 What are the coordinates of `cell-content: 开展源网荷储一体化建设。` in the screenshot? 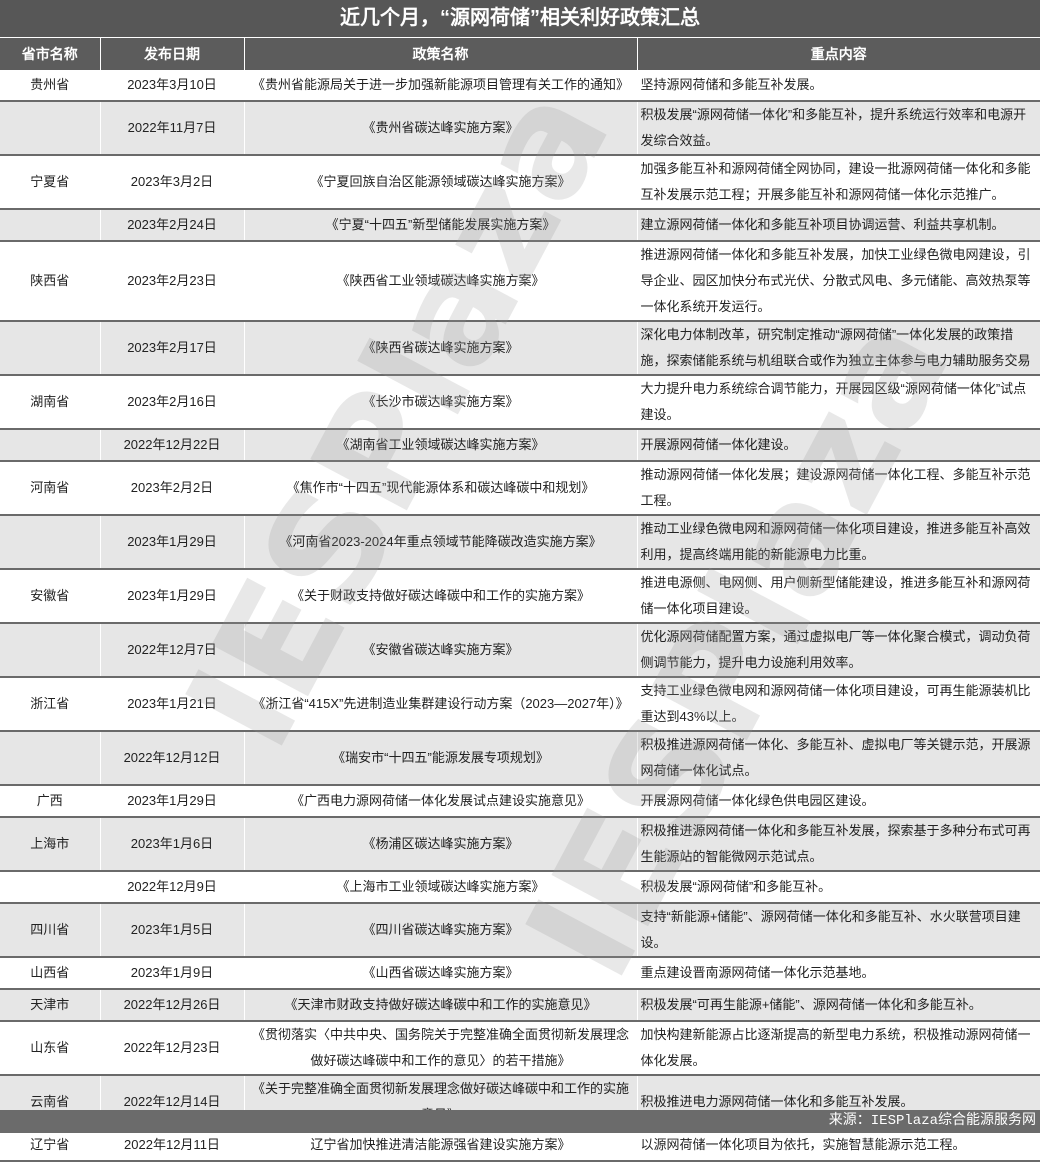 It's located at (838, 445).